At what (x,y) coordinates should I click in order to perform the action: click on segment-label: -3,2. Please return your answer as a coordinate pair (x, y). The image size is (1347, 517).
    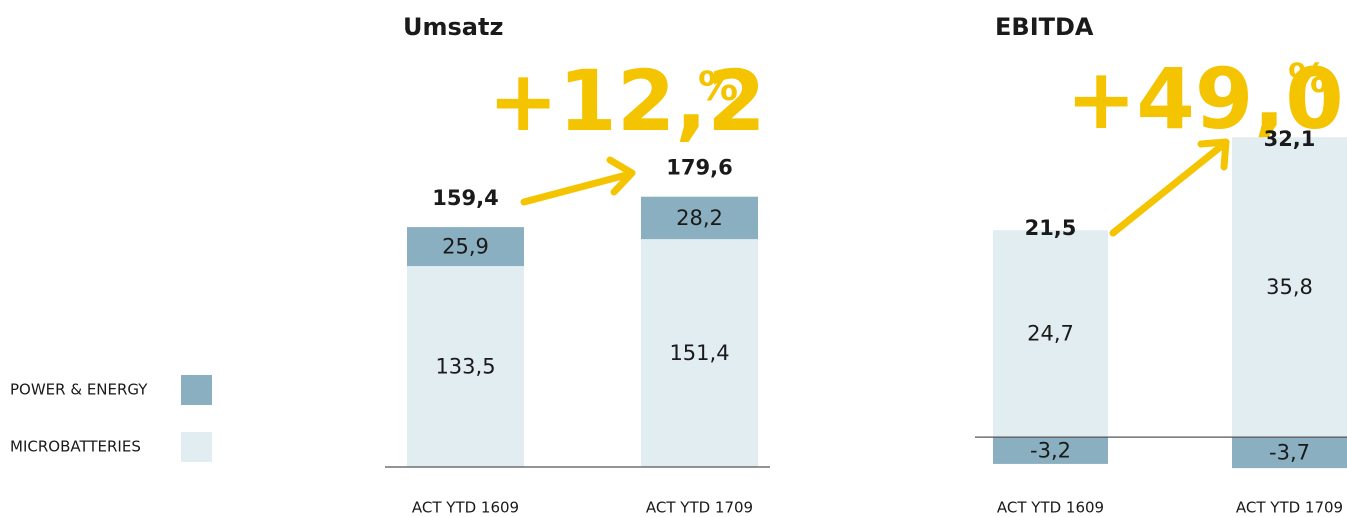
    Looking at the image, I should click on (1050, 451).